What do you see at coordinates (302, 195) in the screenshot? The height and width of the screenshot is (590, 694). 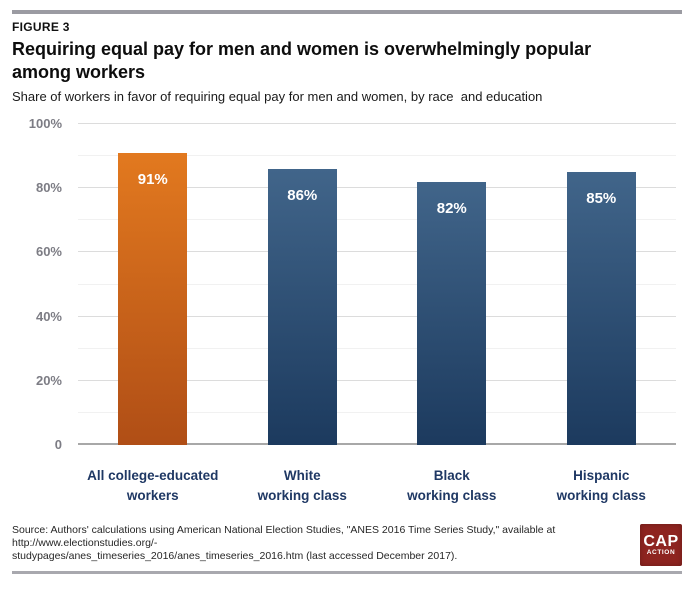 I see `bar-value-label: 86%` at bounding box center [302, 195].